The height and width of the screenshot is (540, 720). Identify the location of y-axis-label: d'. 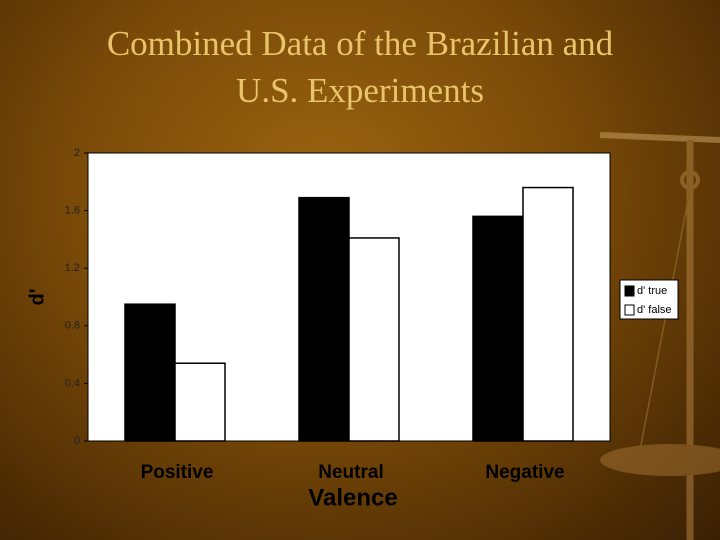
(37, 297).